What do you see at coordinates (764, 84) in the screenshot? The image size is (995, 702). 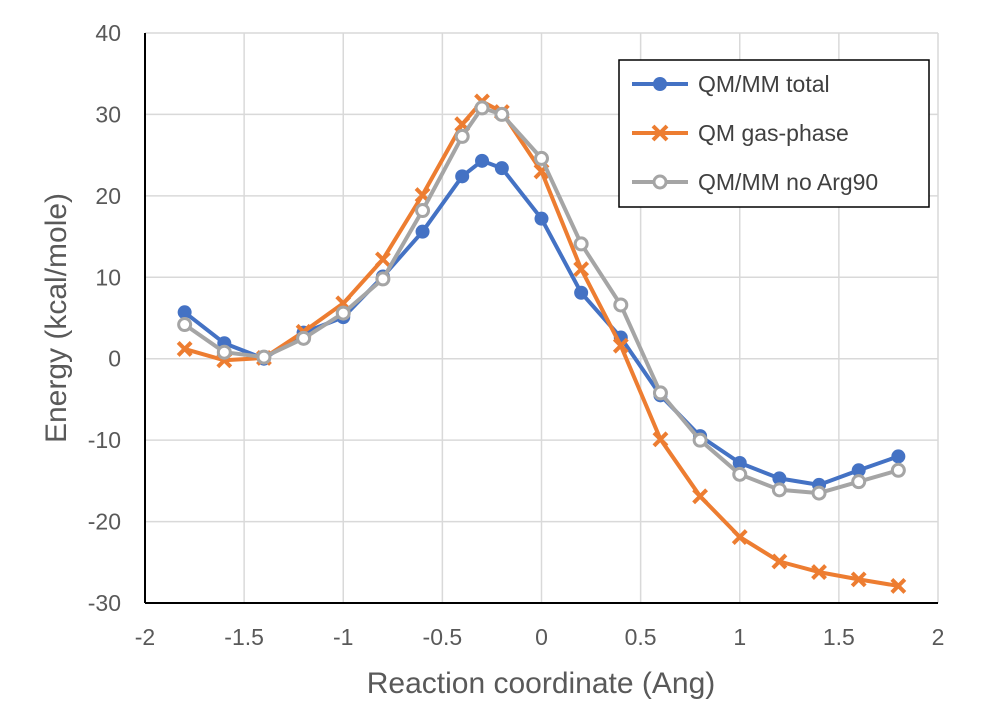 I see `legend-label-qmmm-total: QM/MM total` at bounding box center [764, 84].